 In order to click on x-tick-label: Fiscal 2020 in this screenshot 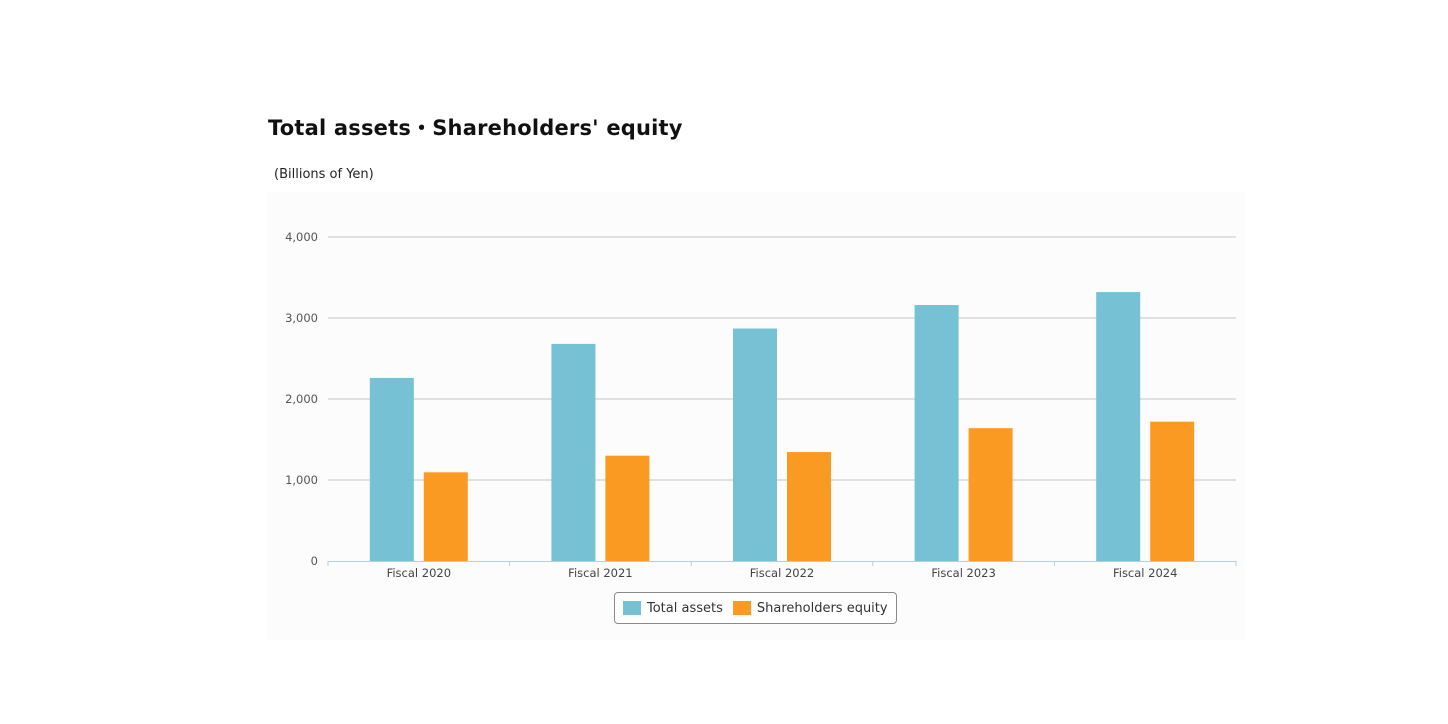, I will do `click(419, 573)`.